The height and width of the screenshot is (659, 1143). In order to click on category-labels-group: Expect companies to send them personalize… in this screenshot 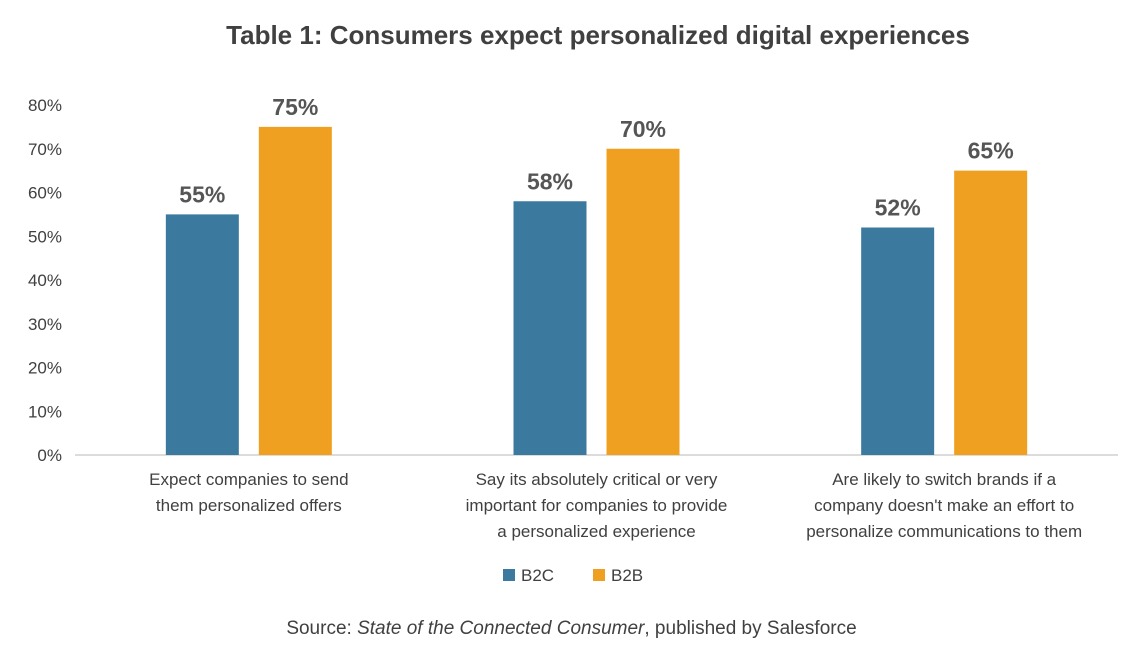, I will do `click(615, 505)`.